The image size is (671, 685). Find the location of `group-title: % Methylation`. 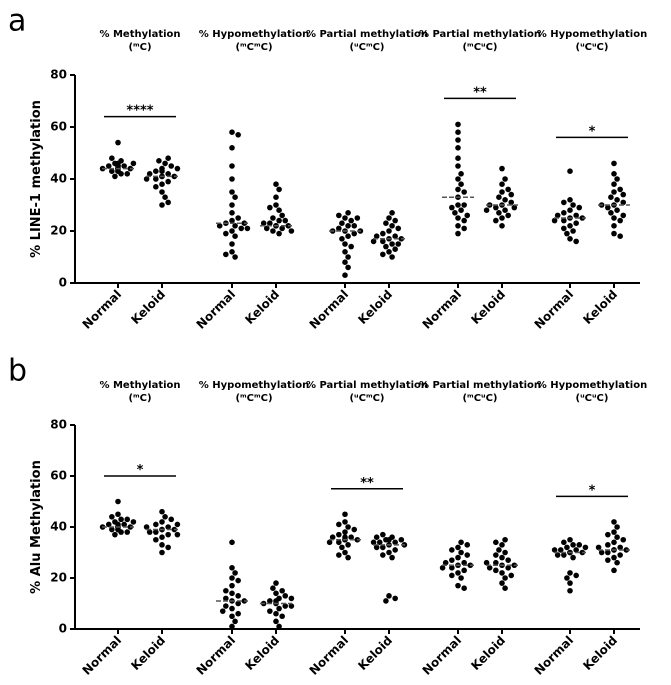

group-title: % Methylation is located at coordinates (139, 385).